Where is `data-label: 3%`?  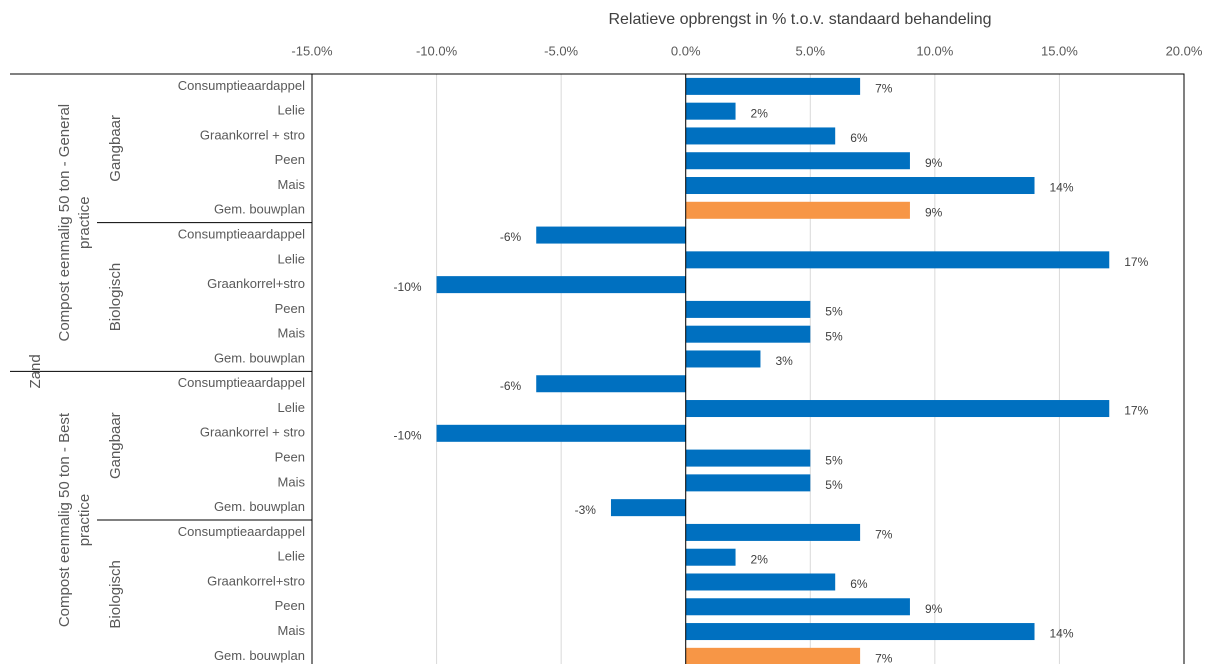
data-label: 3% is located at coordinates (784, 361).